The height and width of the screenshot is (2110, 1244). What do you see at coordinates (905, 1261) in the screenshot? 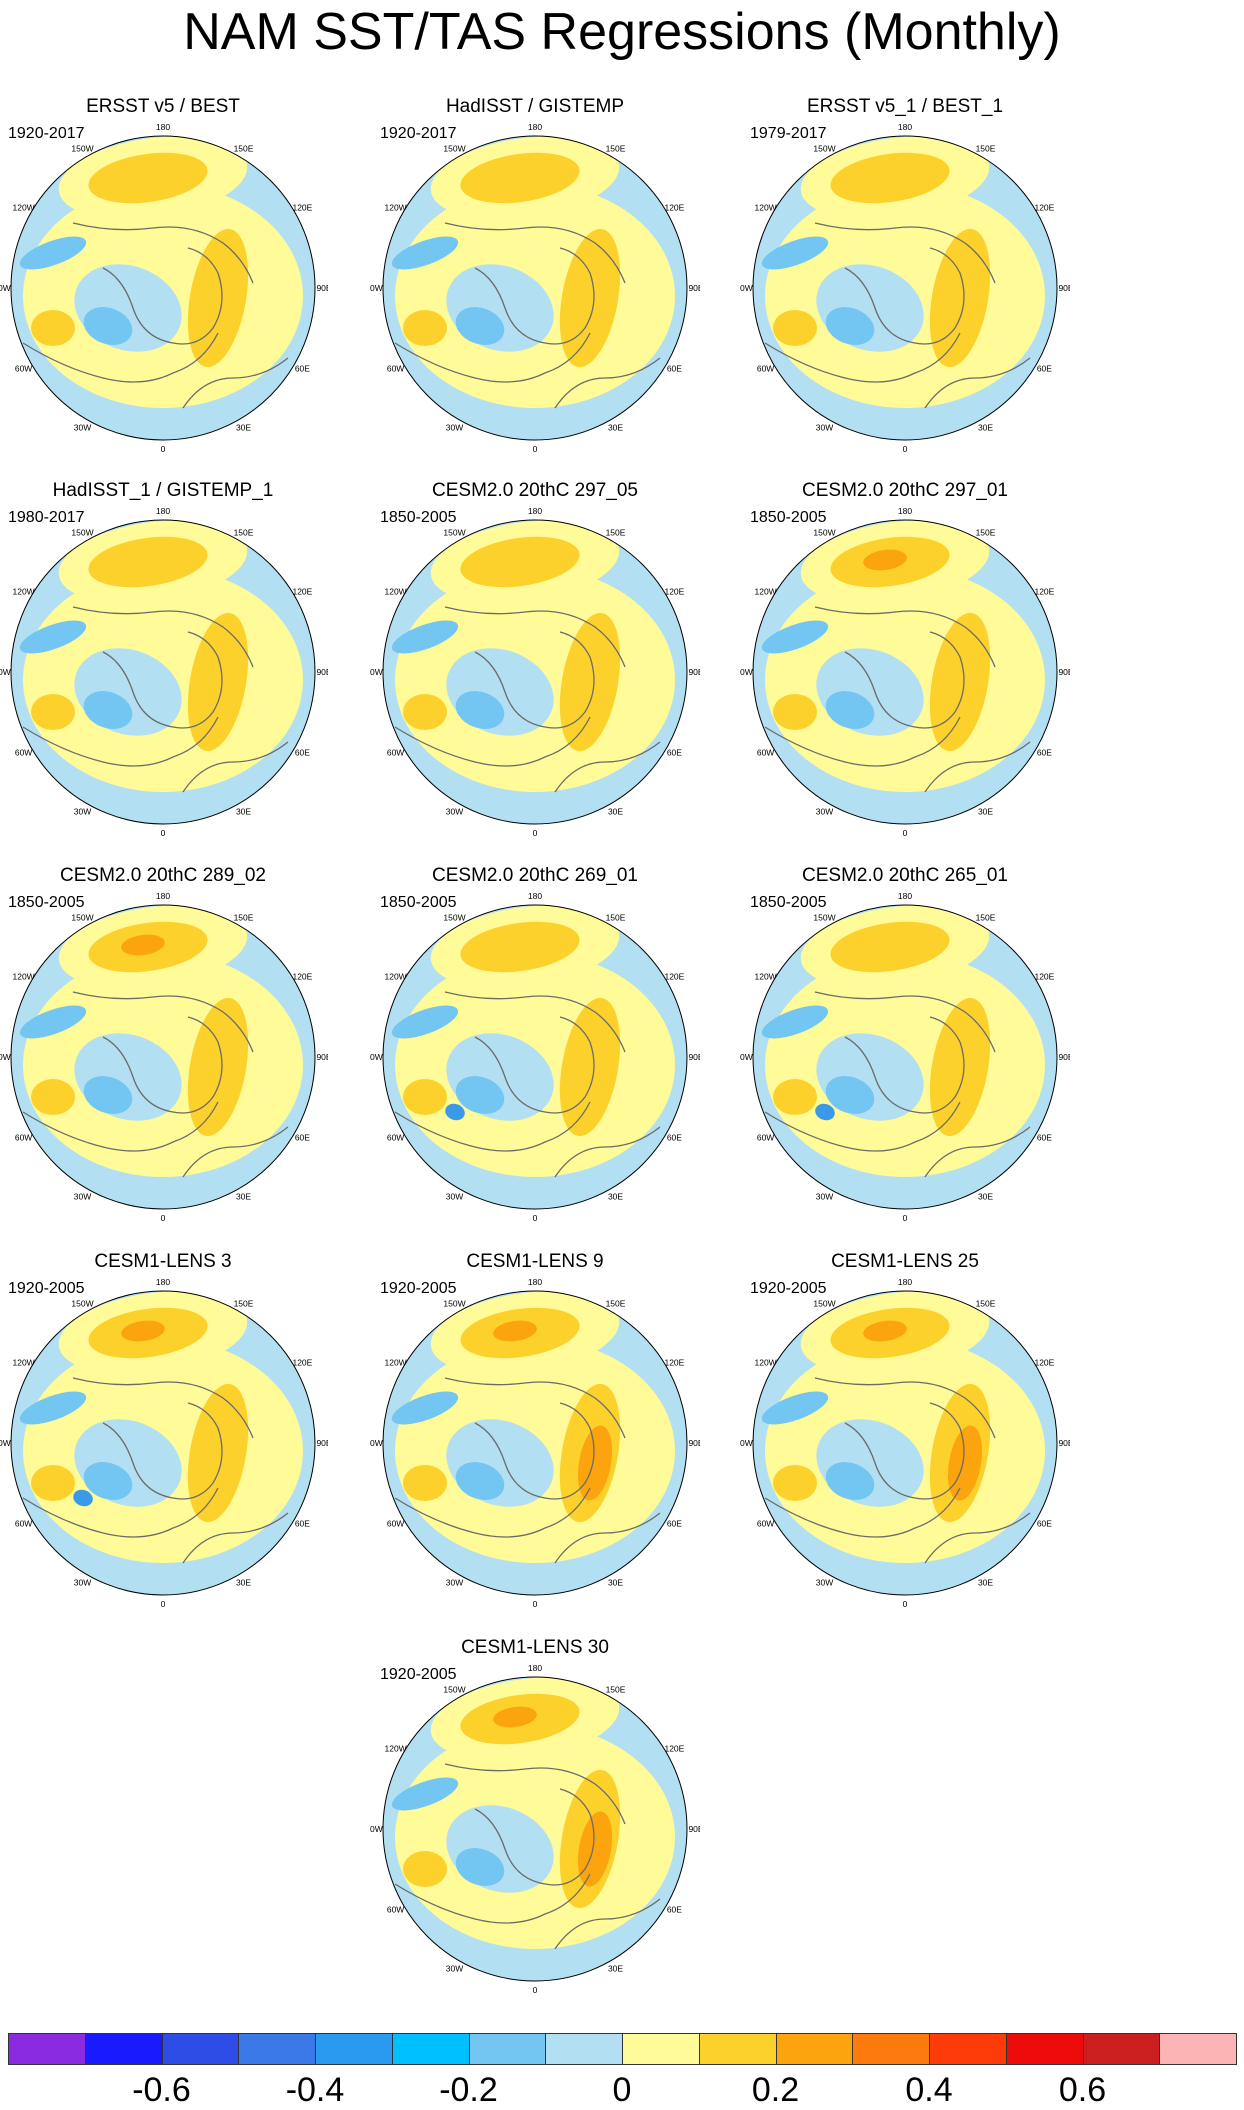
I see `panel-title: CESM1-LENS 25` at bounding box center [905, 1261].